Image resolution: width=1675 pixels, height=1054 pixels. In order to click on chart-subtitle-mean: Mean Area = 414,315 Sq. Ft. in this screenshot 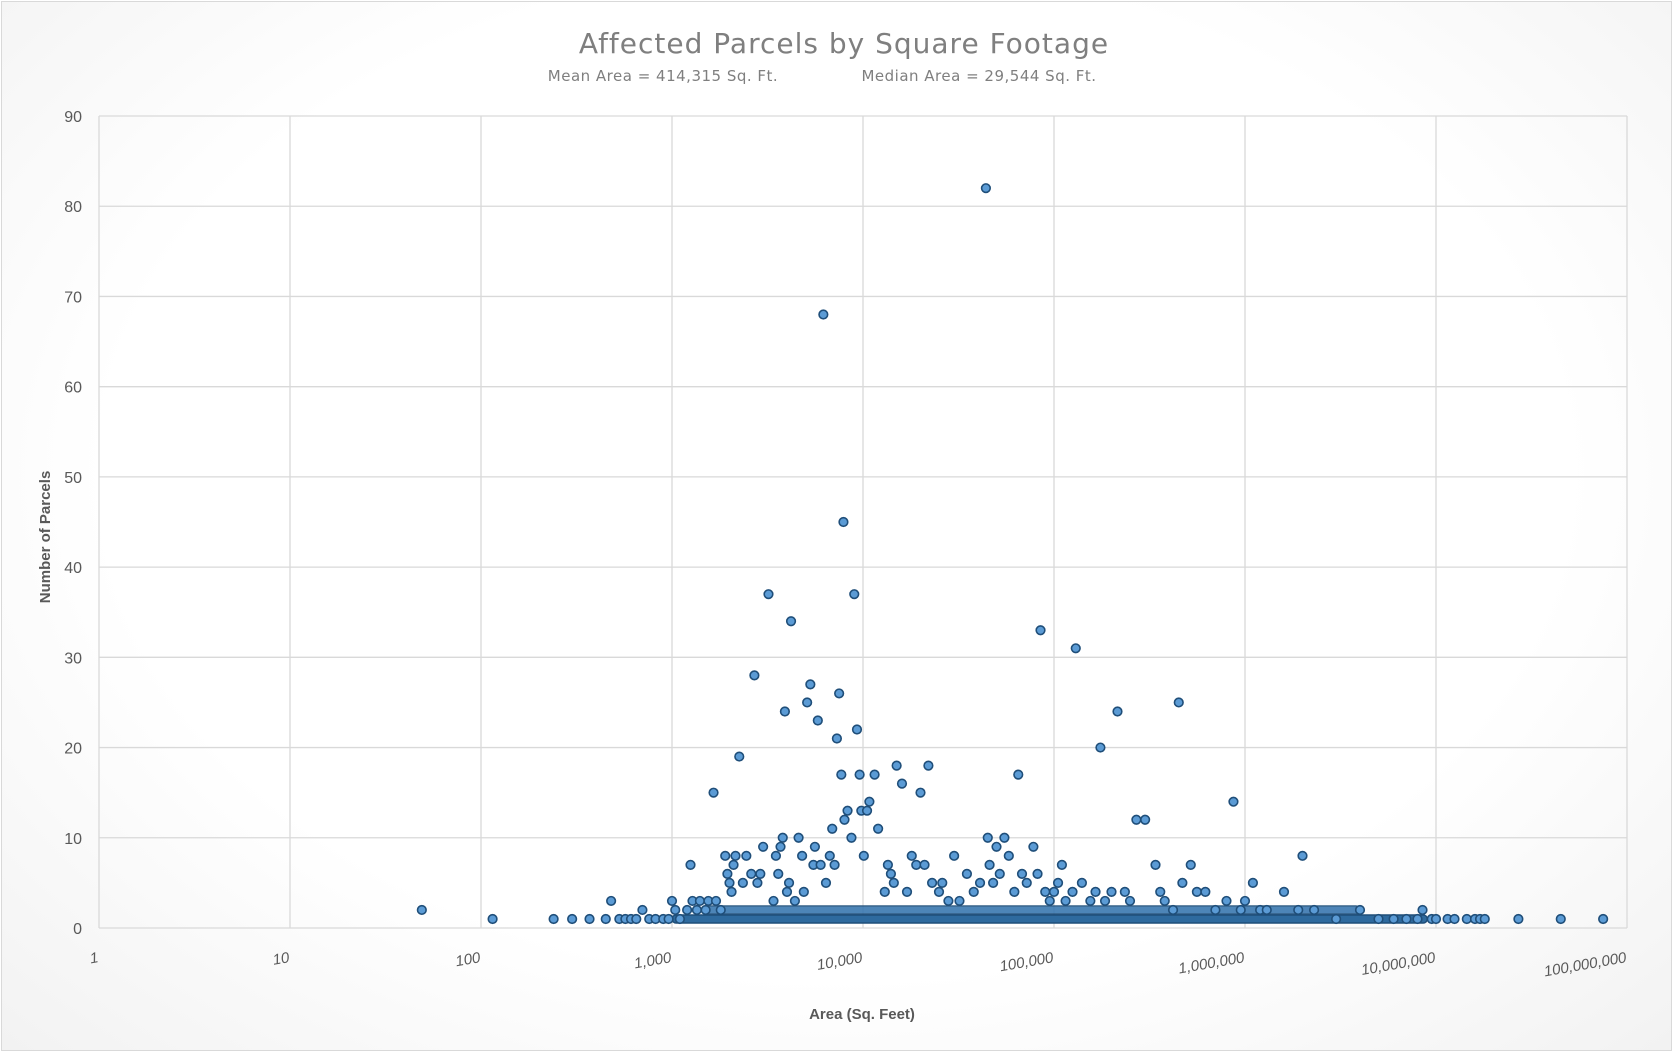, I will do `click(663, 76)`.